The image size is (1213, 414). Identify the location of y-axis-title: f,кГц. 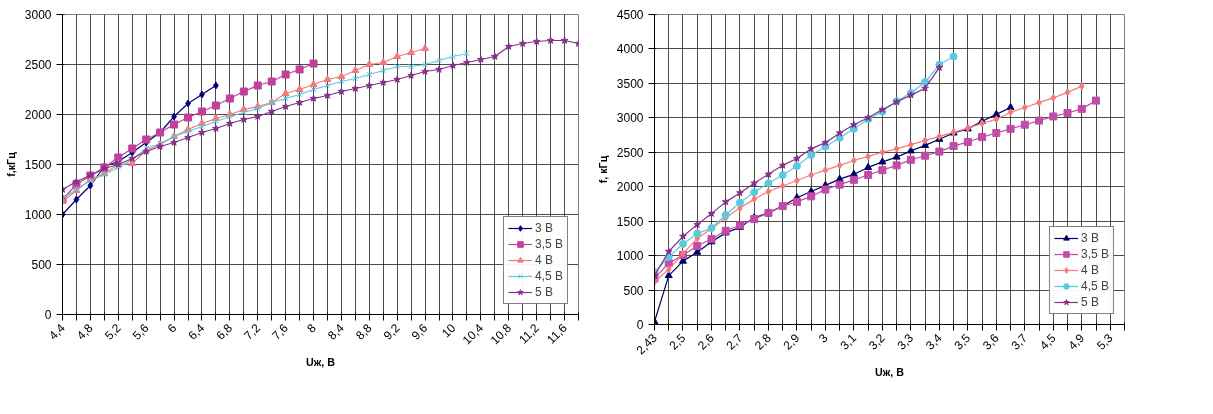
(10, 164).